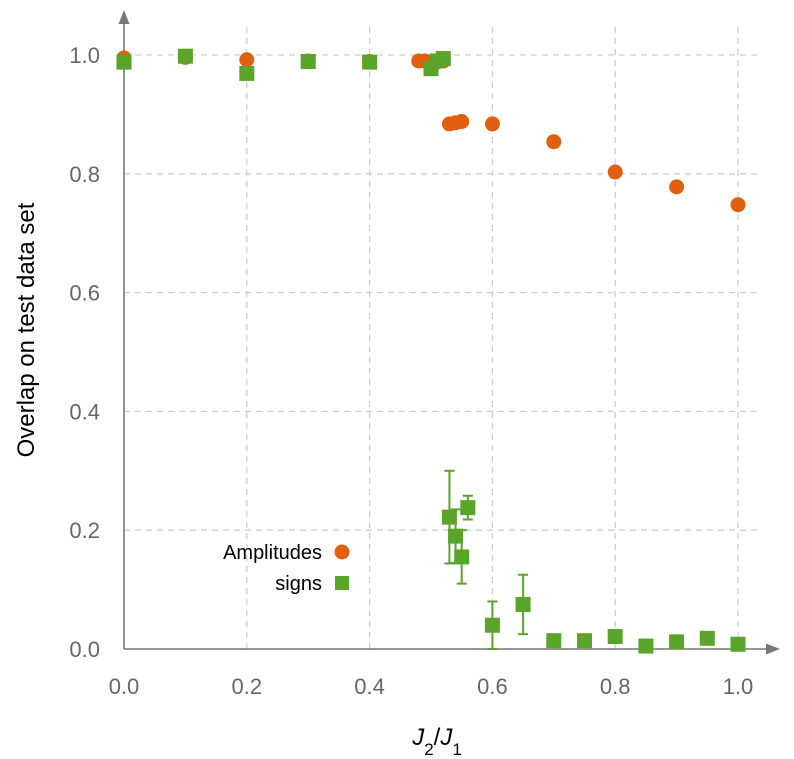 This screenshot has width=794, height=759. I want to click on x-tick-label: 0.8, so click(615, 686).